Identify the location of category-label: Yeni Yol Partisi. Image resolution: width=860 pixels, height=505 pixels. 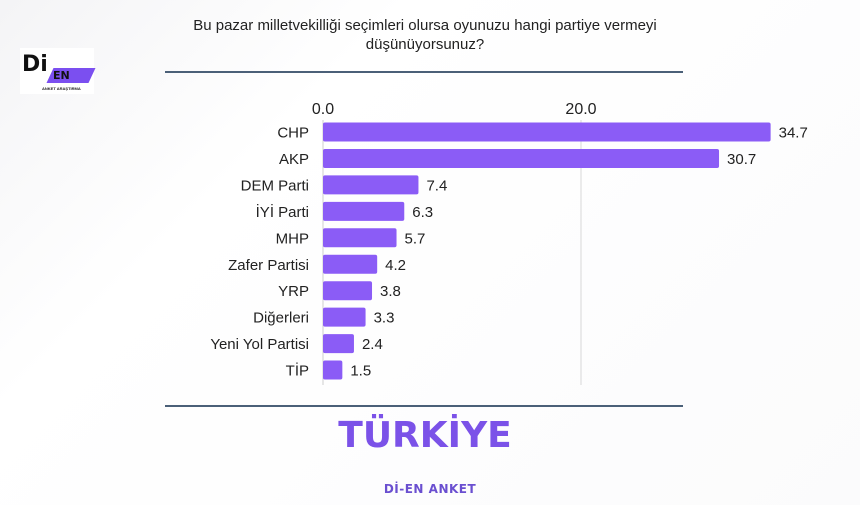
(259, 344).